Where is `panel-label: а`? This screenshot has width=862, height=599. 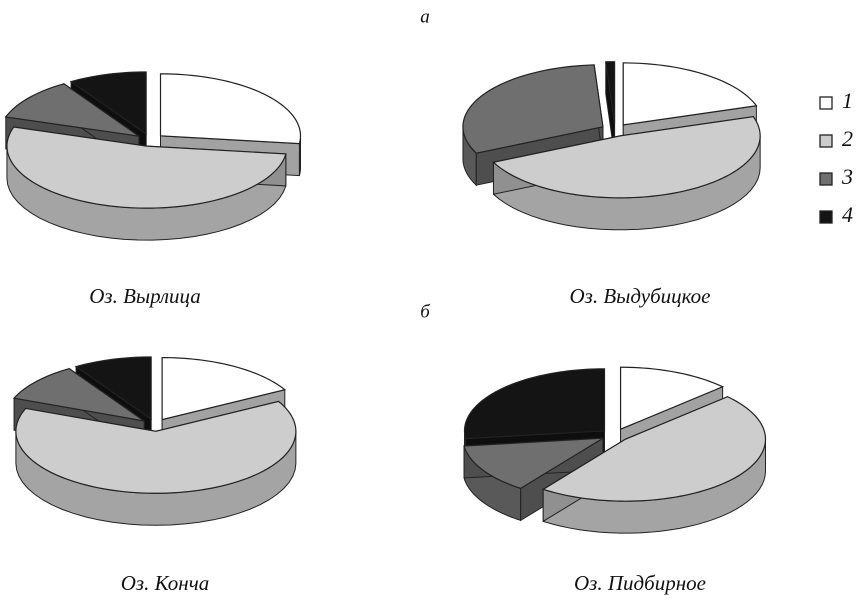
panel-label: а is located at coordinates (425, 16).